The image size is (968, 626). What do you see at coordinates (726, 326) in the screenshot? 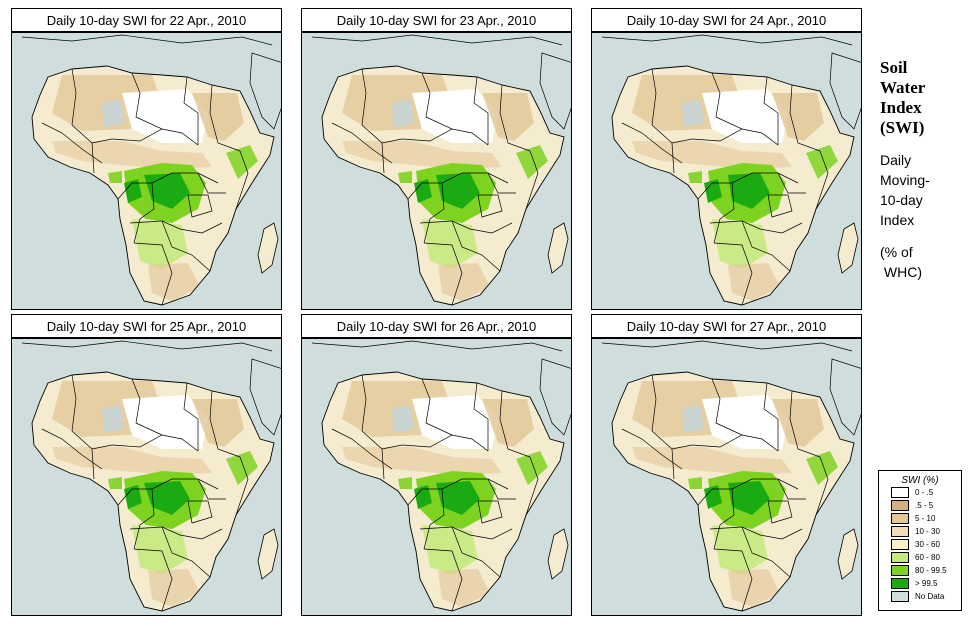
I see `panel-title: Daily 10-day SWI for 27 Apr., 2010` at bounding box center [726, 326].